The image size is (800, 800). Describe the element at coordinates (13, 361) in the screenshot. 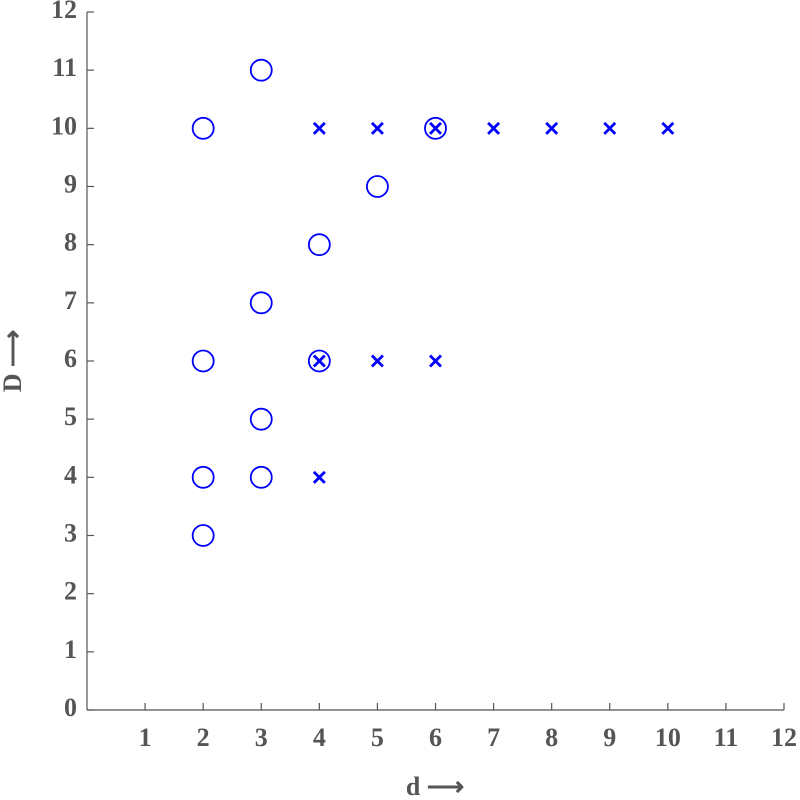

I see `y-axis-label: D ⟶` at that location.